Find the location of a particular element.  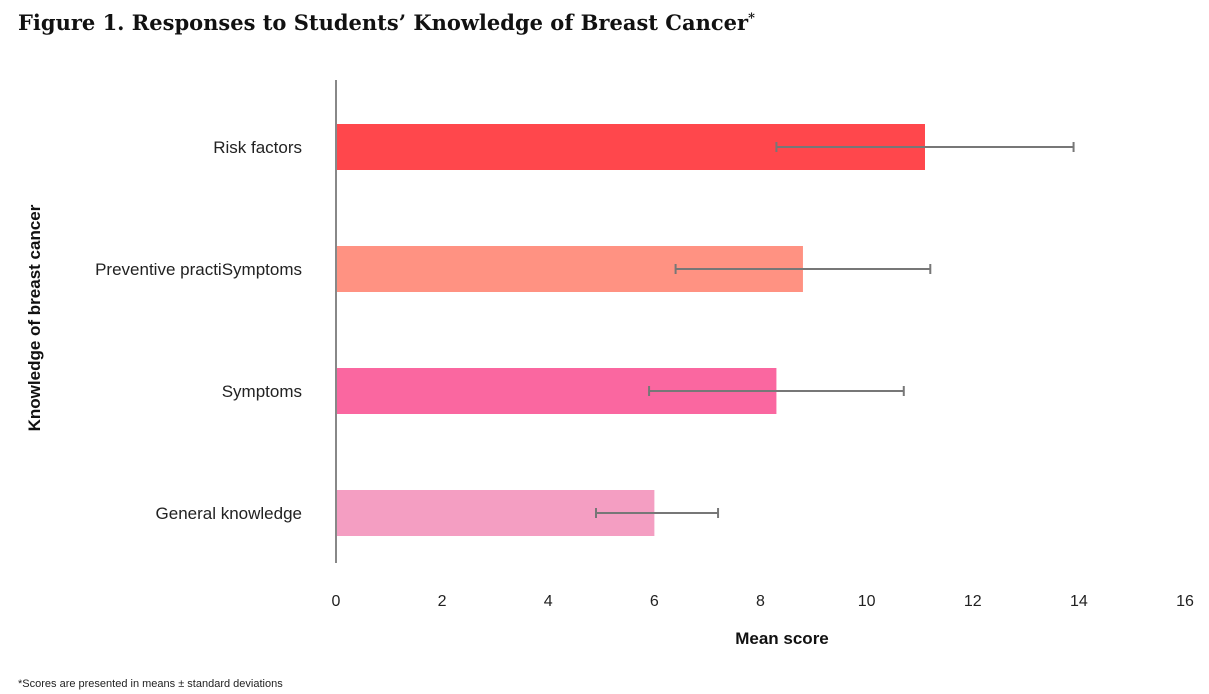

x-tick-label-12: 12 is located at coordinates (973, 601).